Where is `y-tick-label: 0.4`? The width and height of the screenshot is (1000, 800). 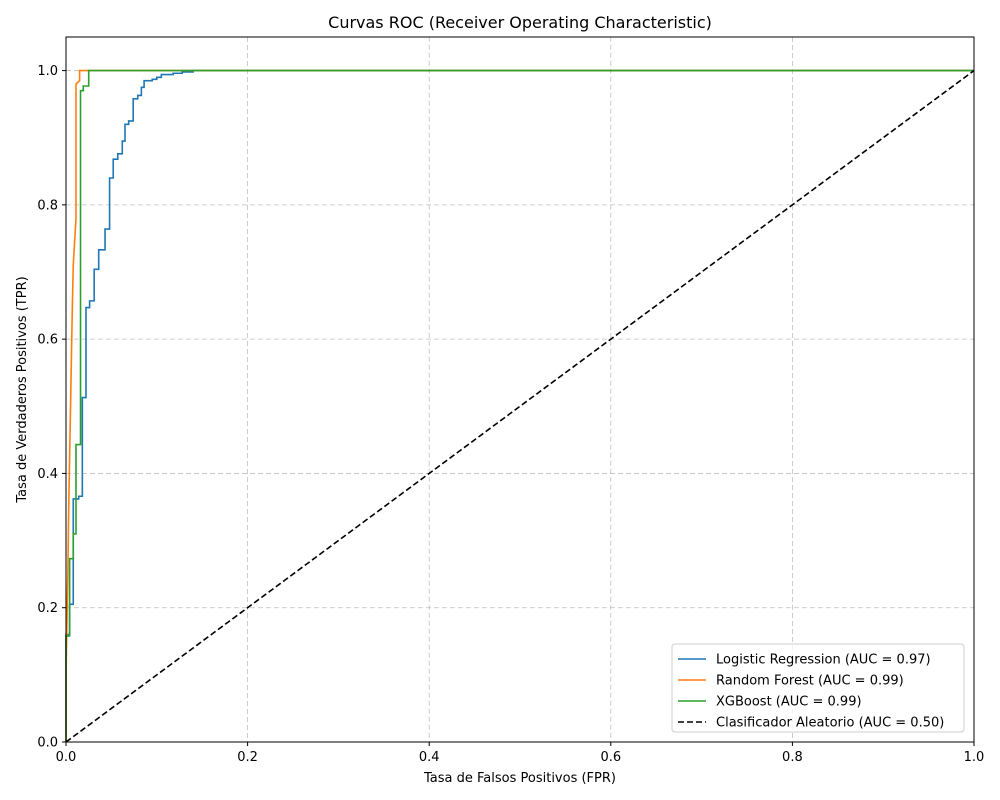 y-tick-label: 0.4 is located at coordinates (47, 474).